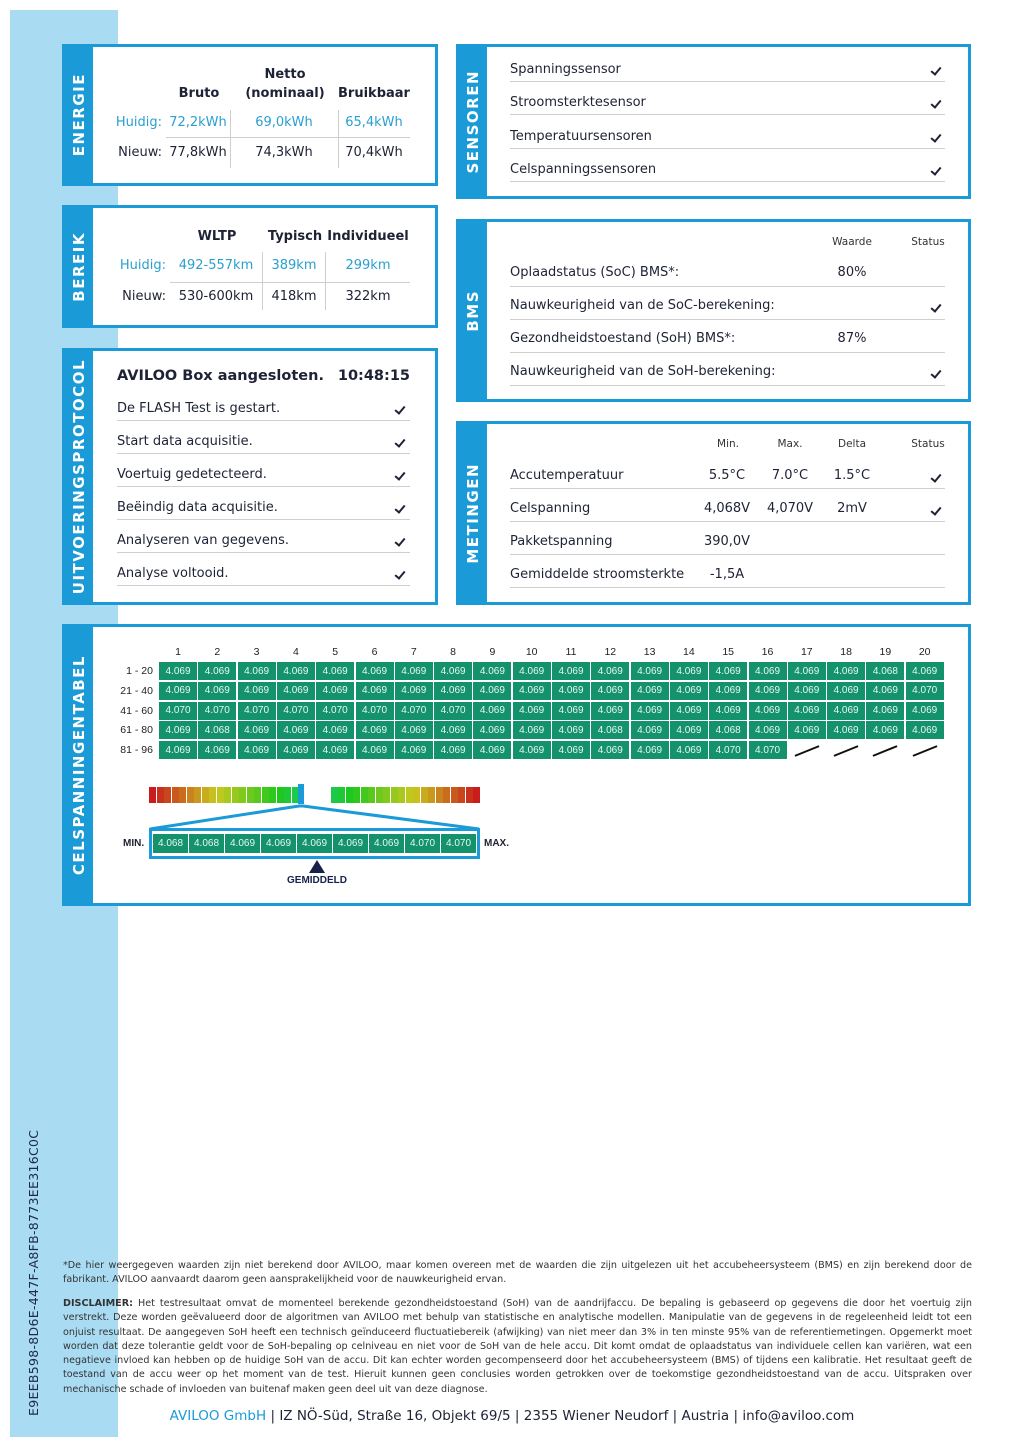 This screenshot has height=1447, width=1024. I want to click on footer-email: info@aviloo.com, so click(798, 1416).